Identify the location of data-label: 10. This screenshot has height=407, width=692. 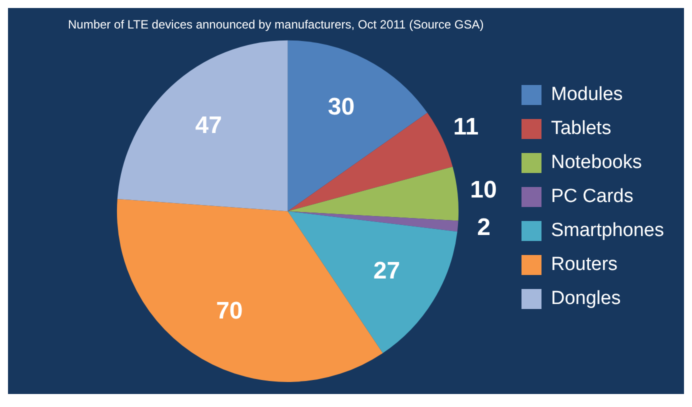
(483, 190).